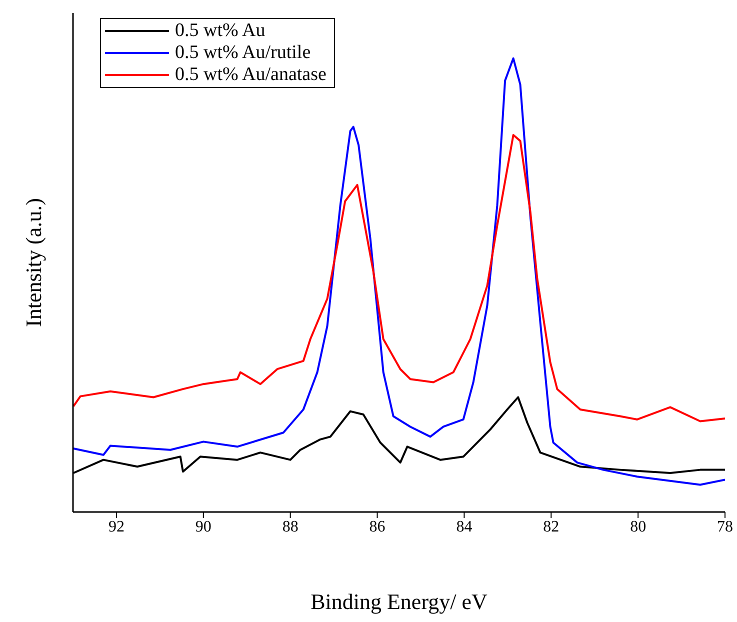 This screenshot has width=737, height=622. Describe the element at coordinates (399, 601) in the screenshot. I see `x-axis-title: Binding Energy/ eV` at that location.